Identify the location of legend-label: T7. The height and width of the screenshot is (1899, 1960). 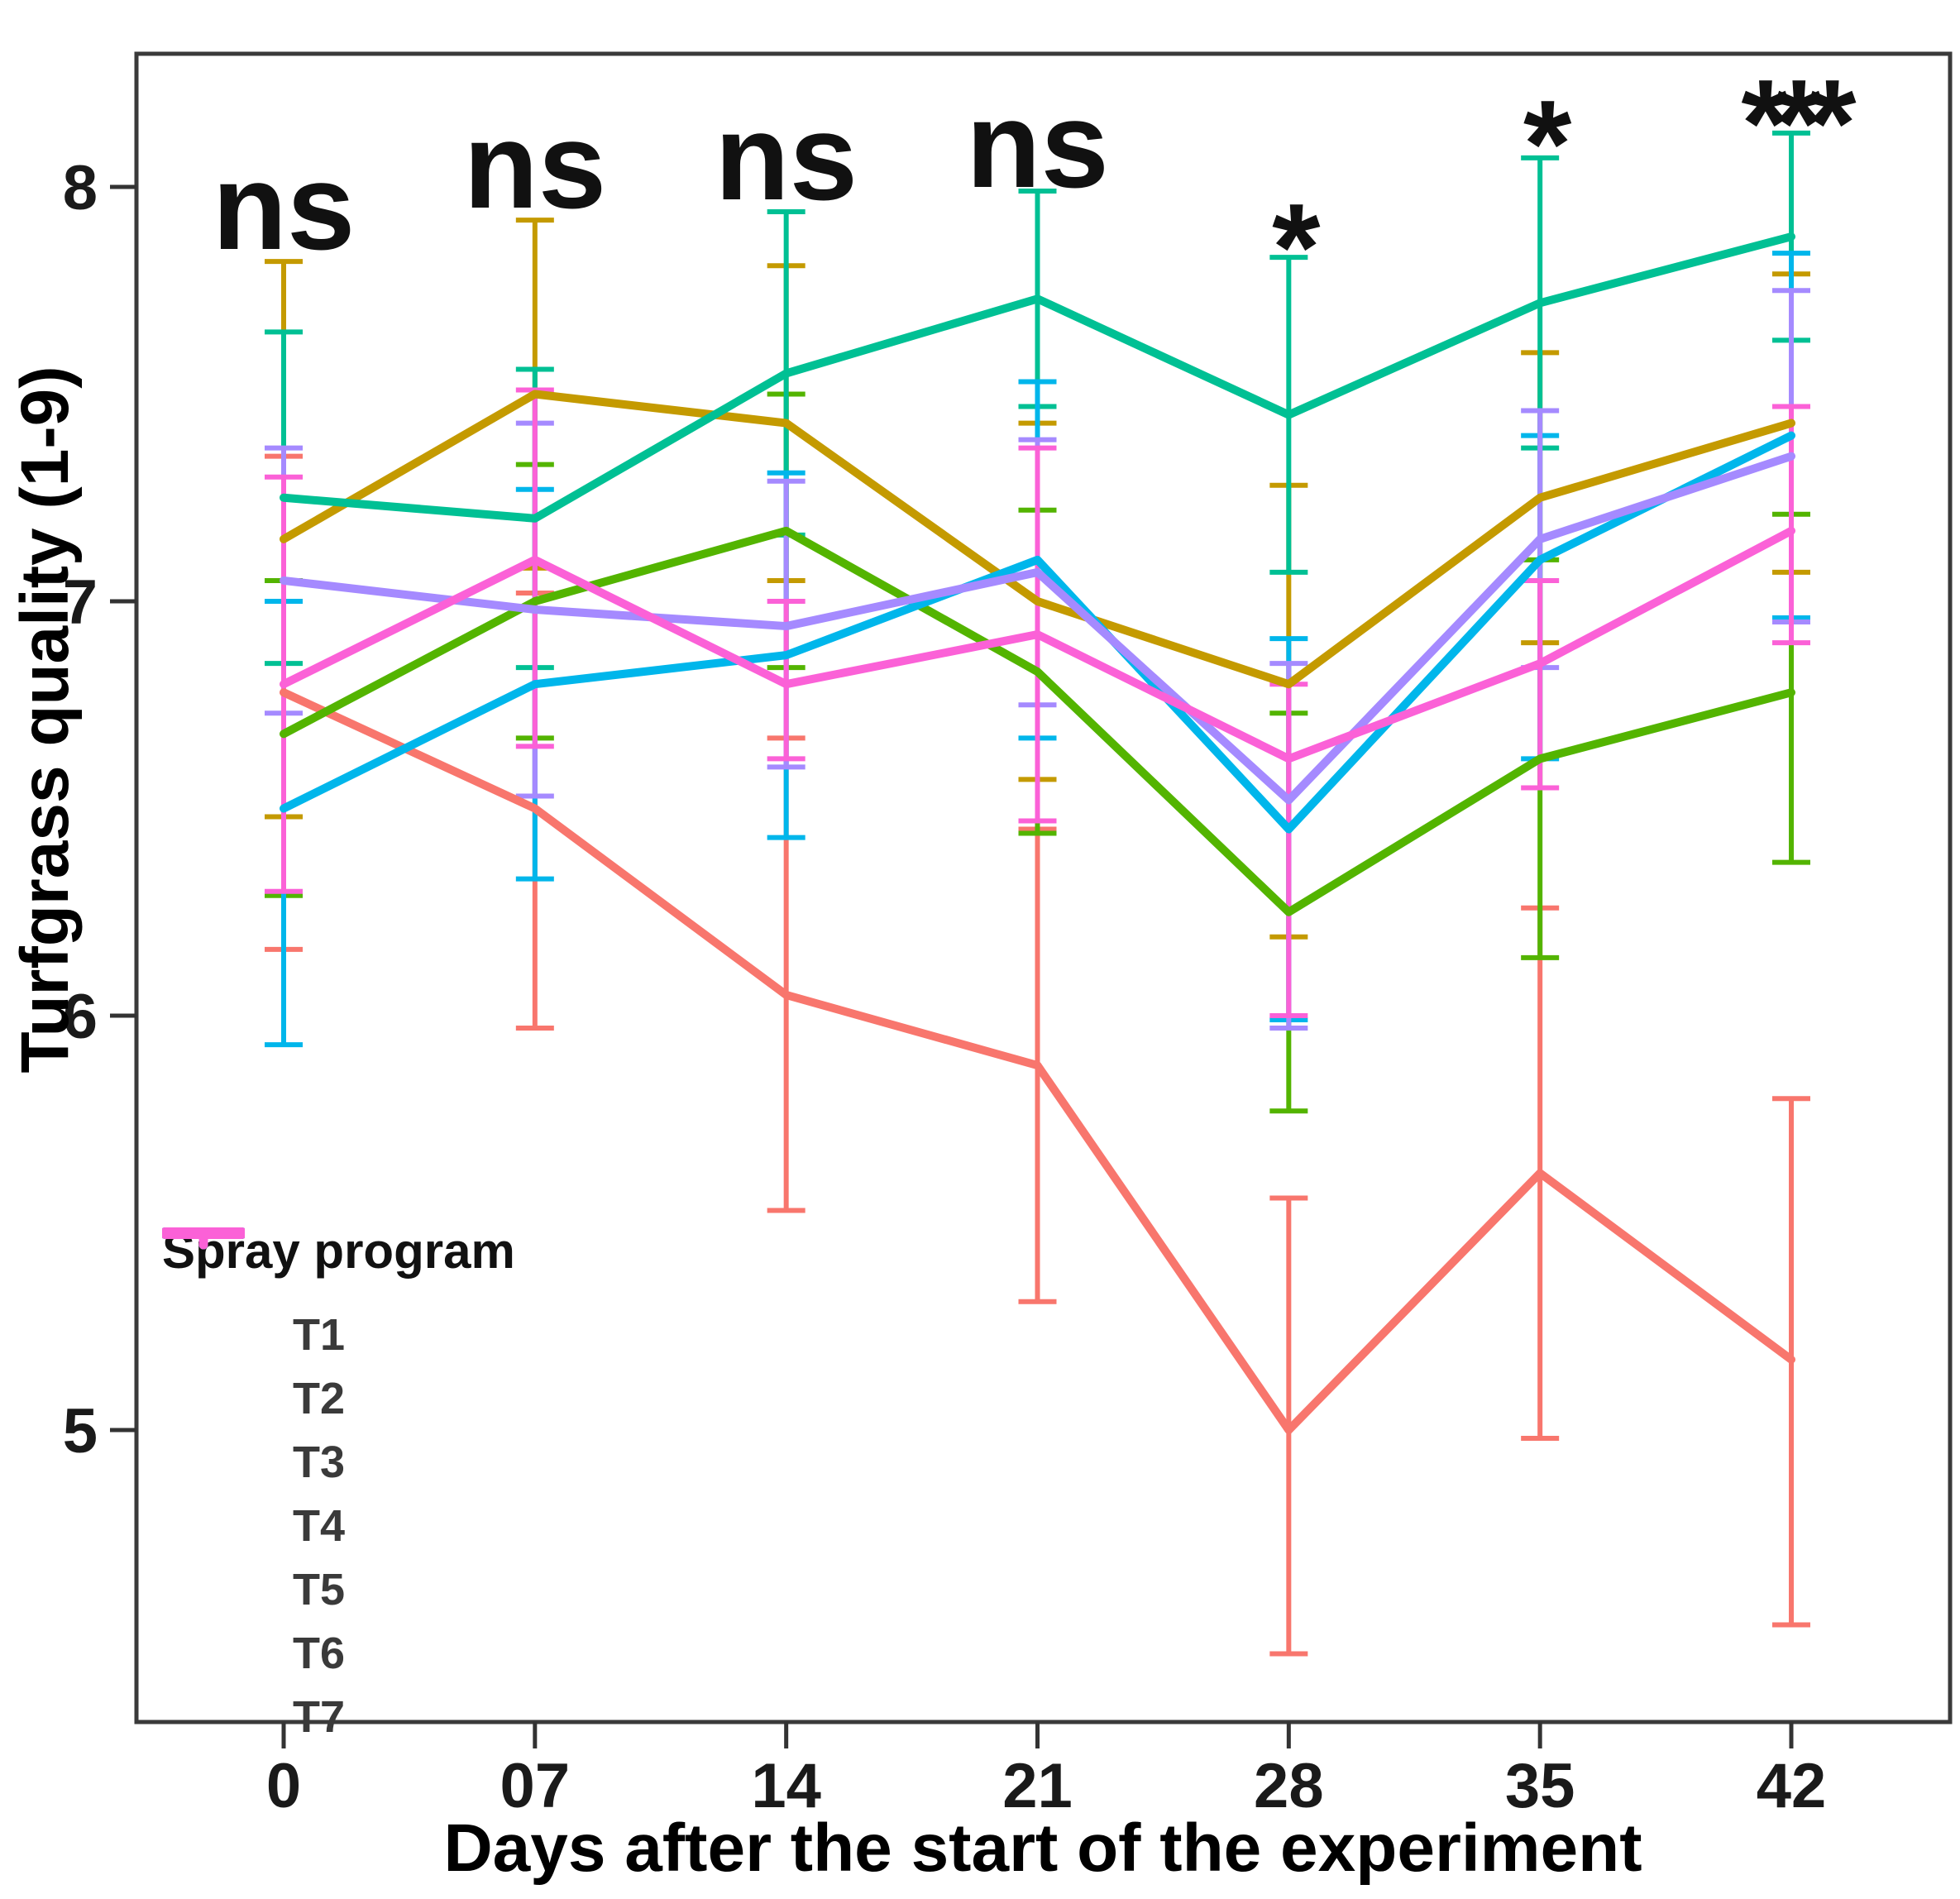
(319, 1717).